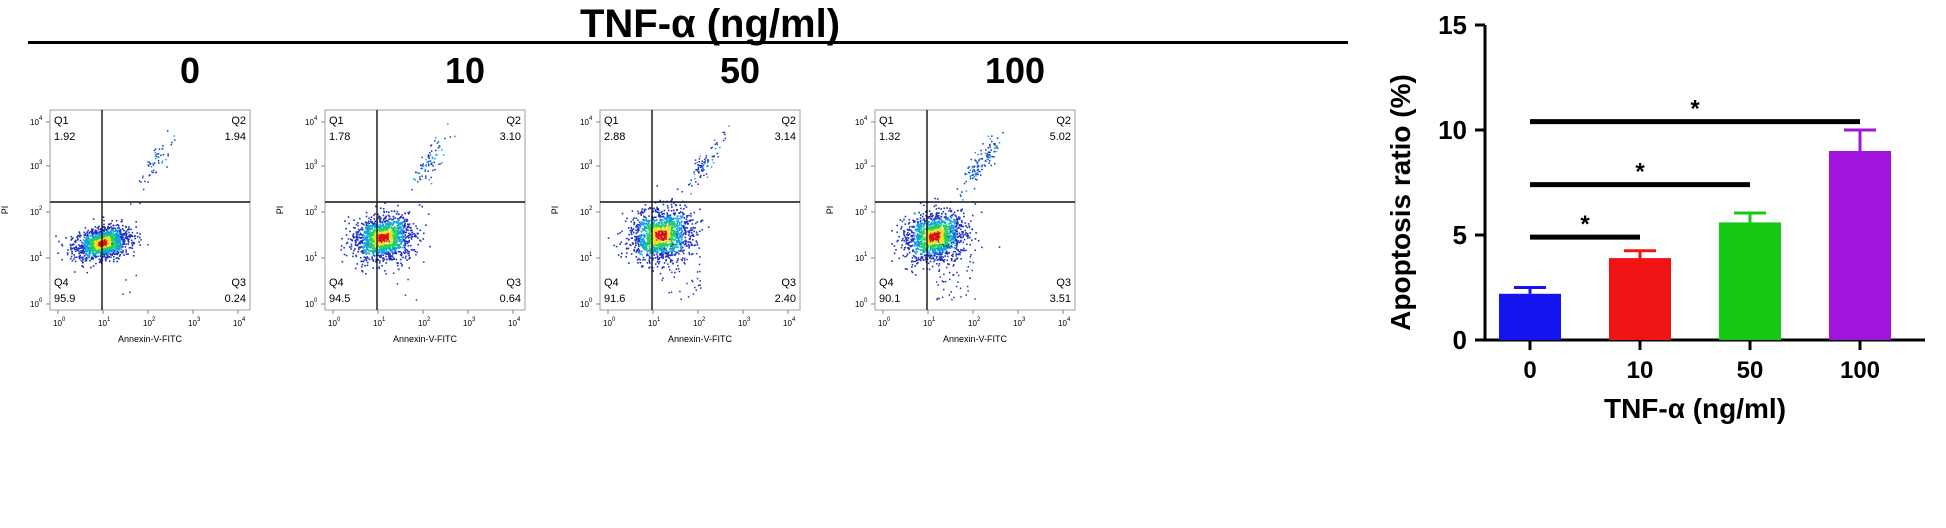 Image resolution: width=1946 pixels, height=528 pixels. I want to click on scatter-points, so click(947, 216).